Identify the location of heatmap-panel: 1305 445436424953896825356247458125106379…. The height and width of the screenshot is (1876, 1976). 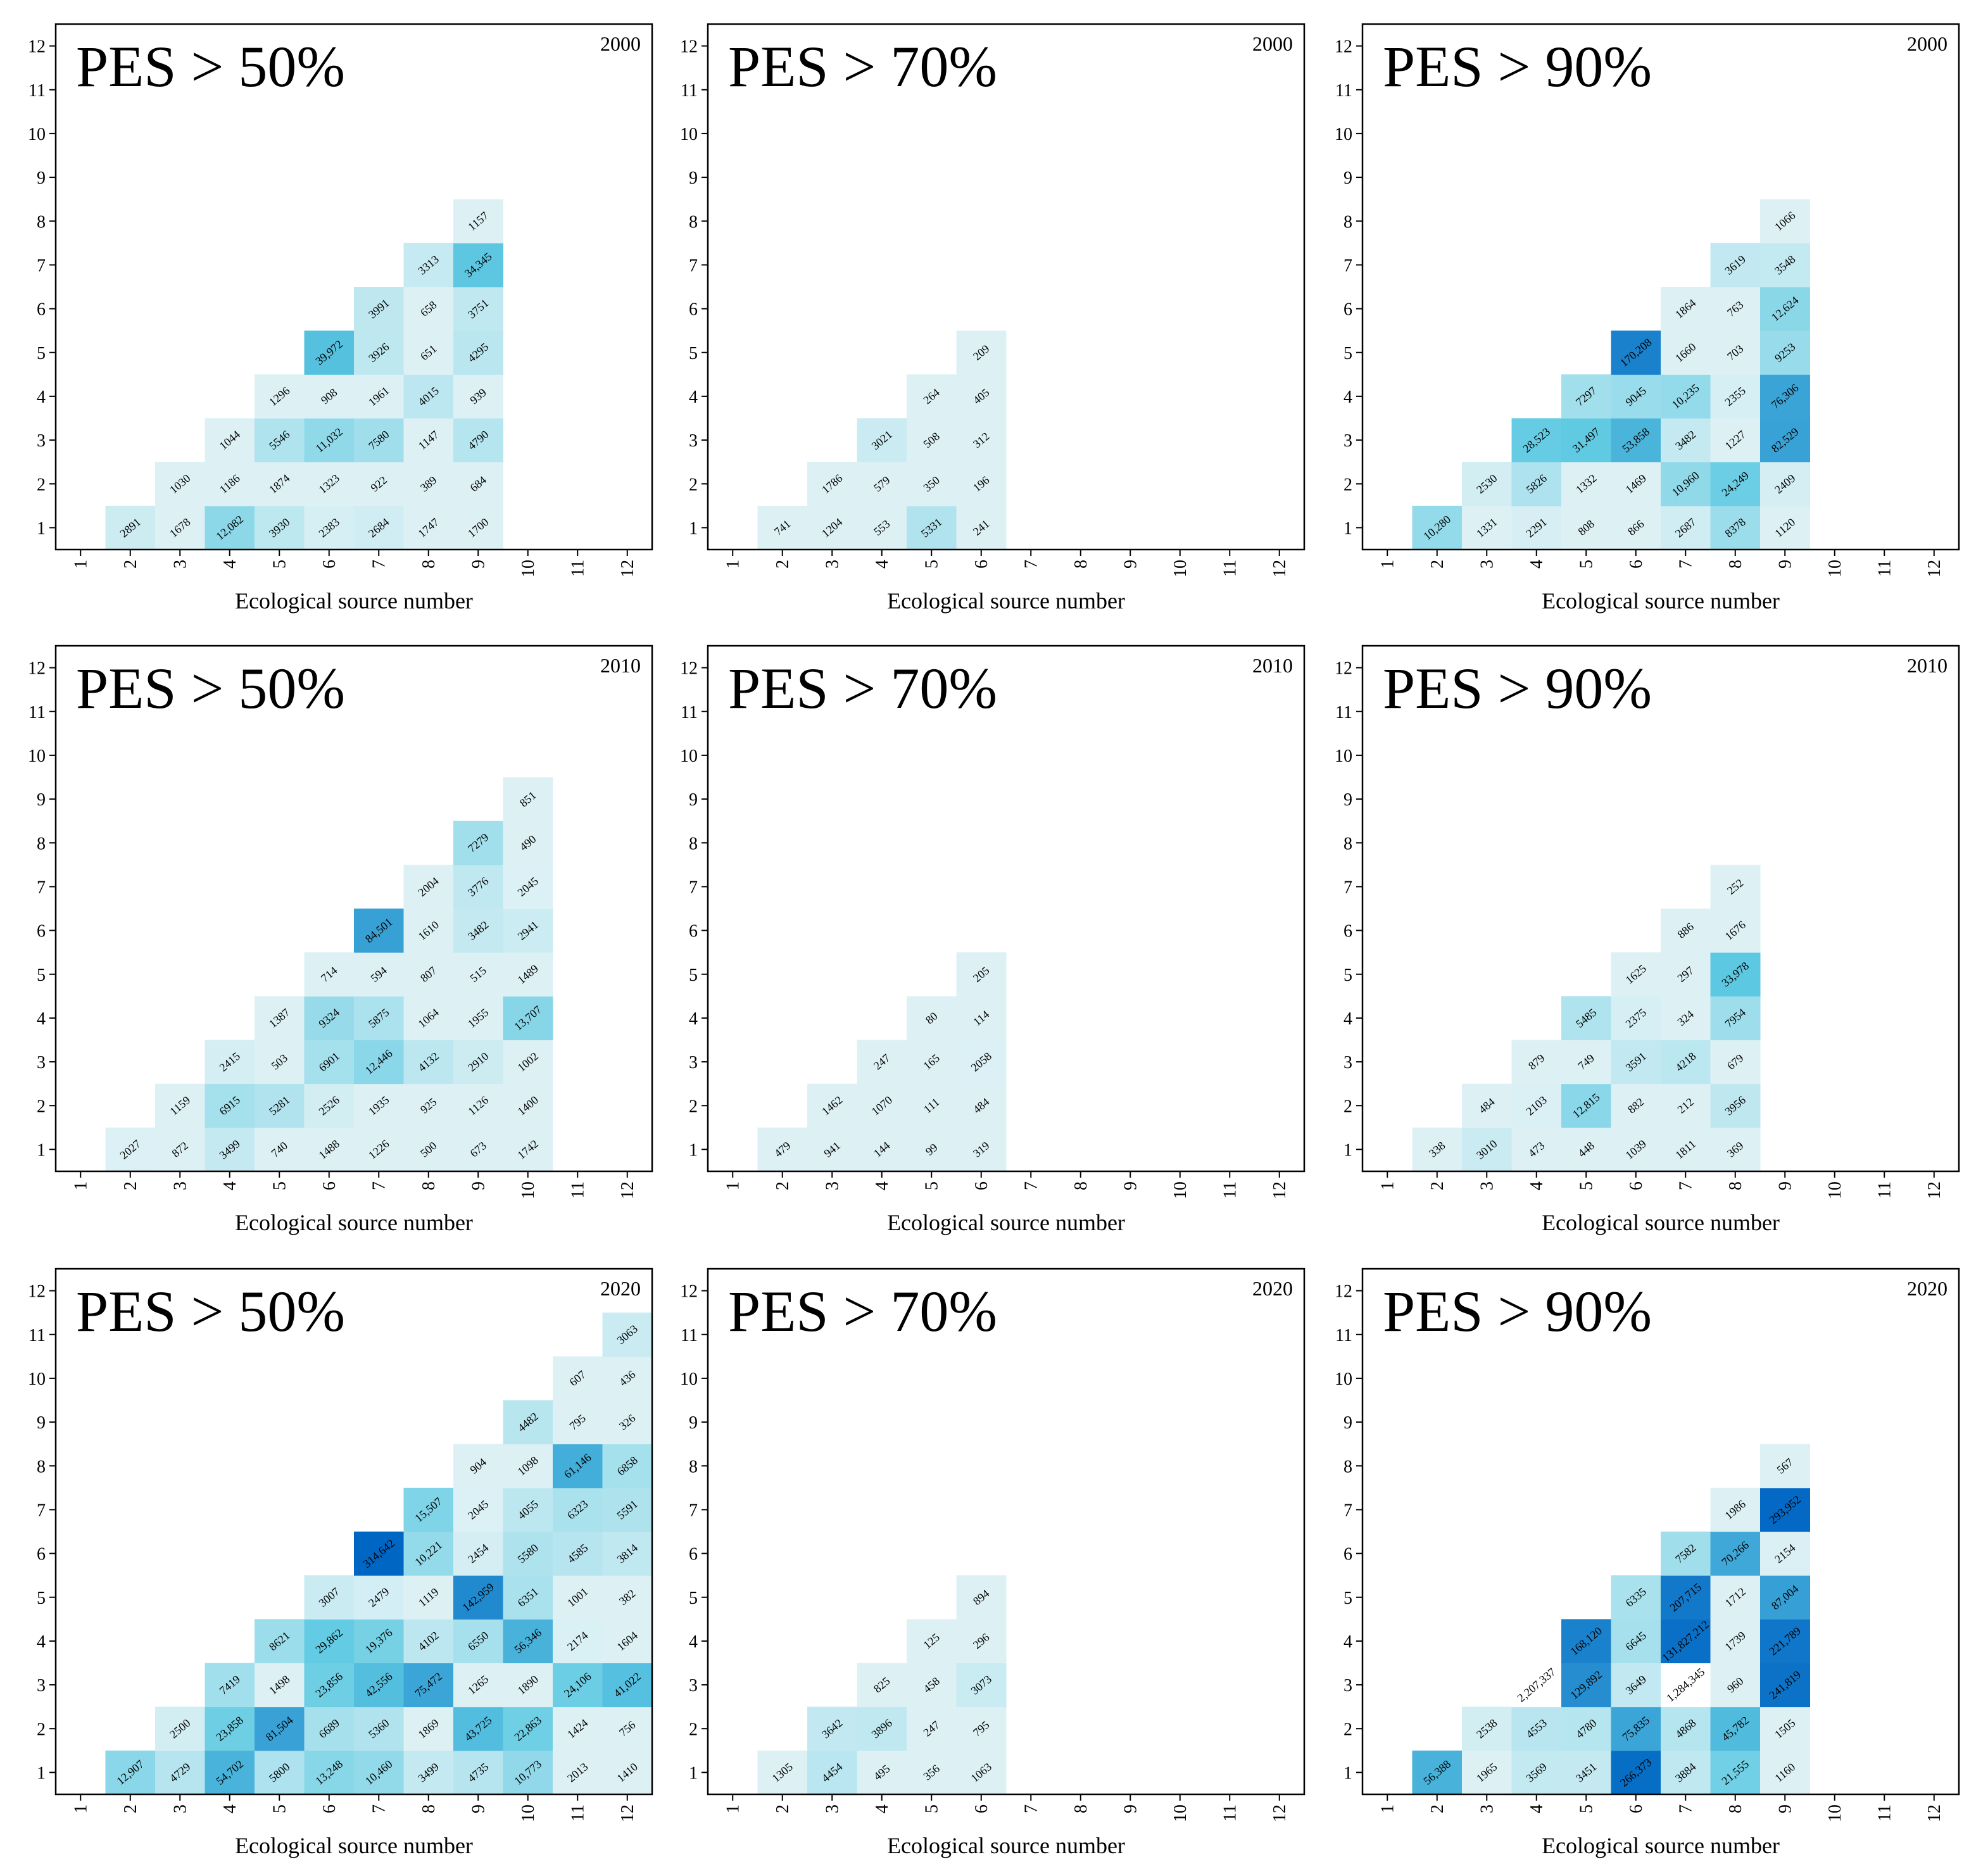
(993, 1563).